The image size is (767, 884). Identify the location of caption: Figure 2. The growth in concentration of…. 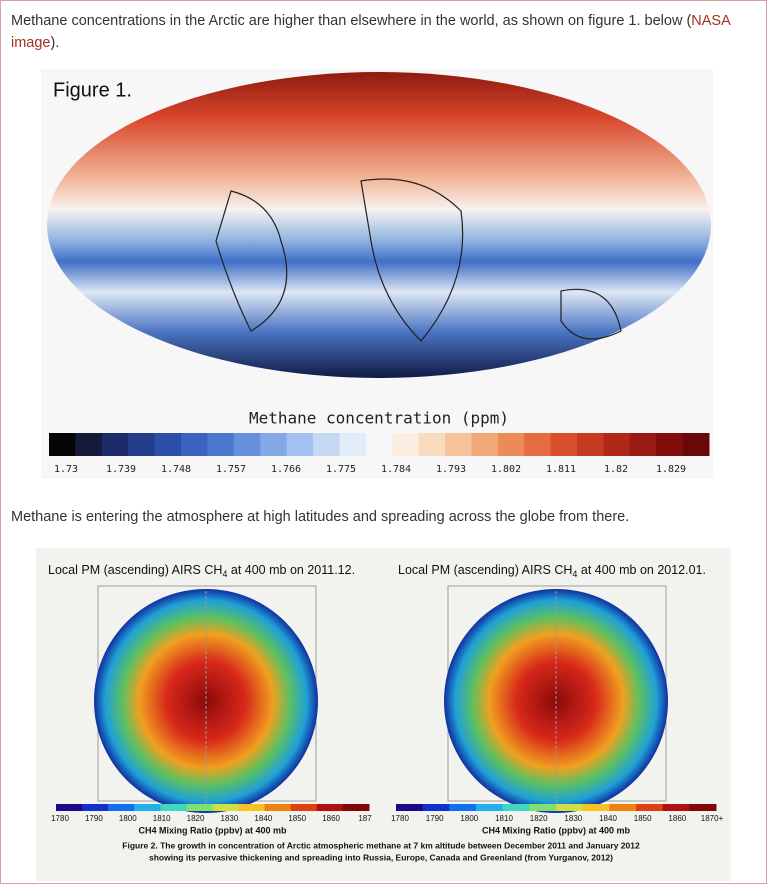
(381, 845).